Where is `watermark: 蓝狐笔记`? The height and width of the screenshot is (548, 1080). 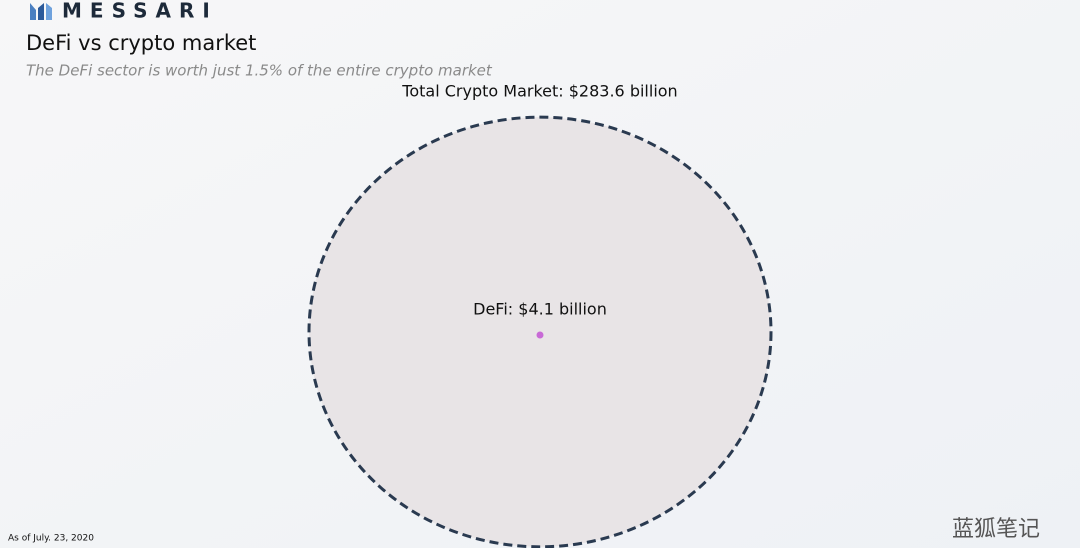 watermark: 蓝狐笔记 is located at coordinates (996, 529).